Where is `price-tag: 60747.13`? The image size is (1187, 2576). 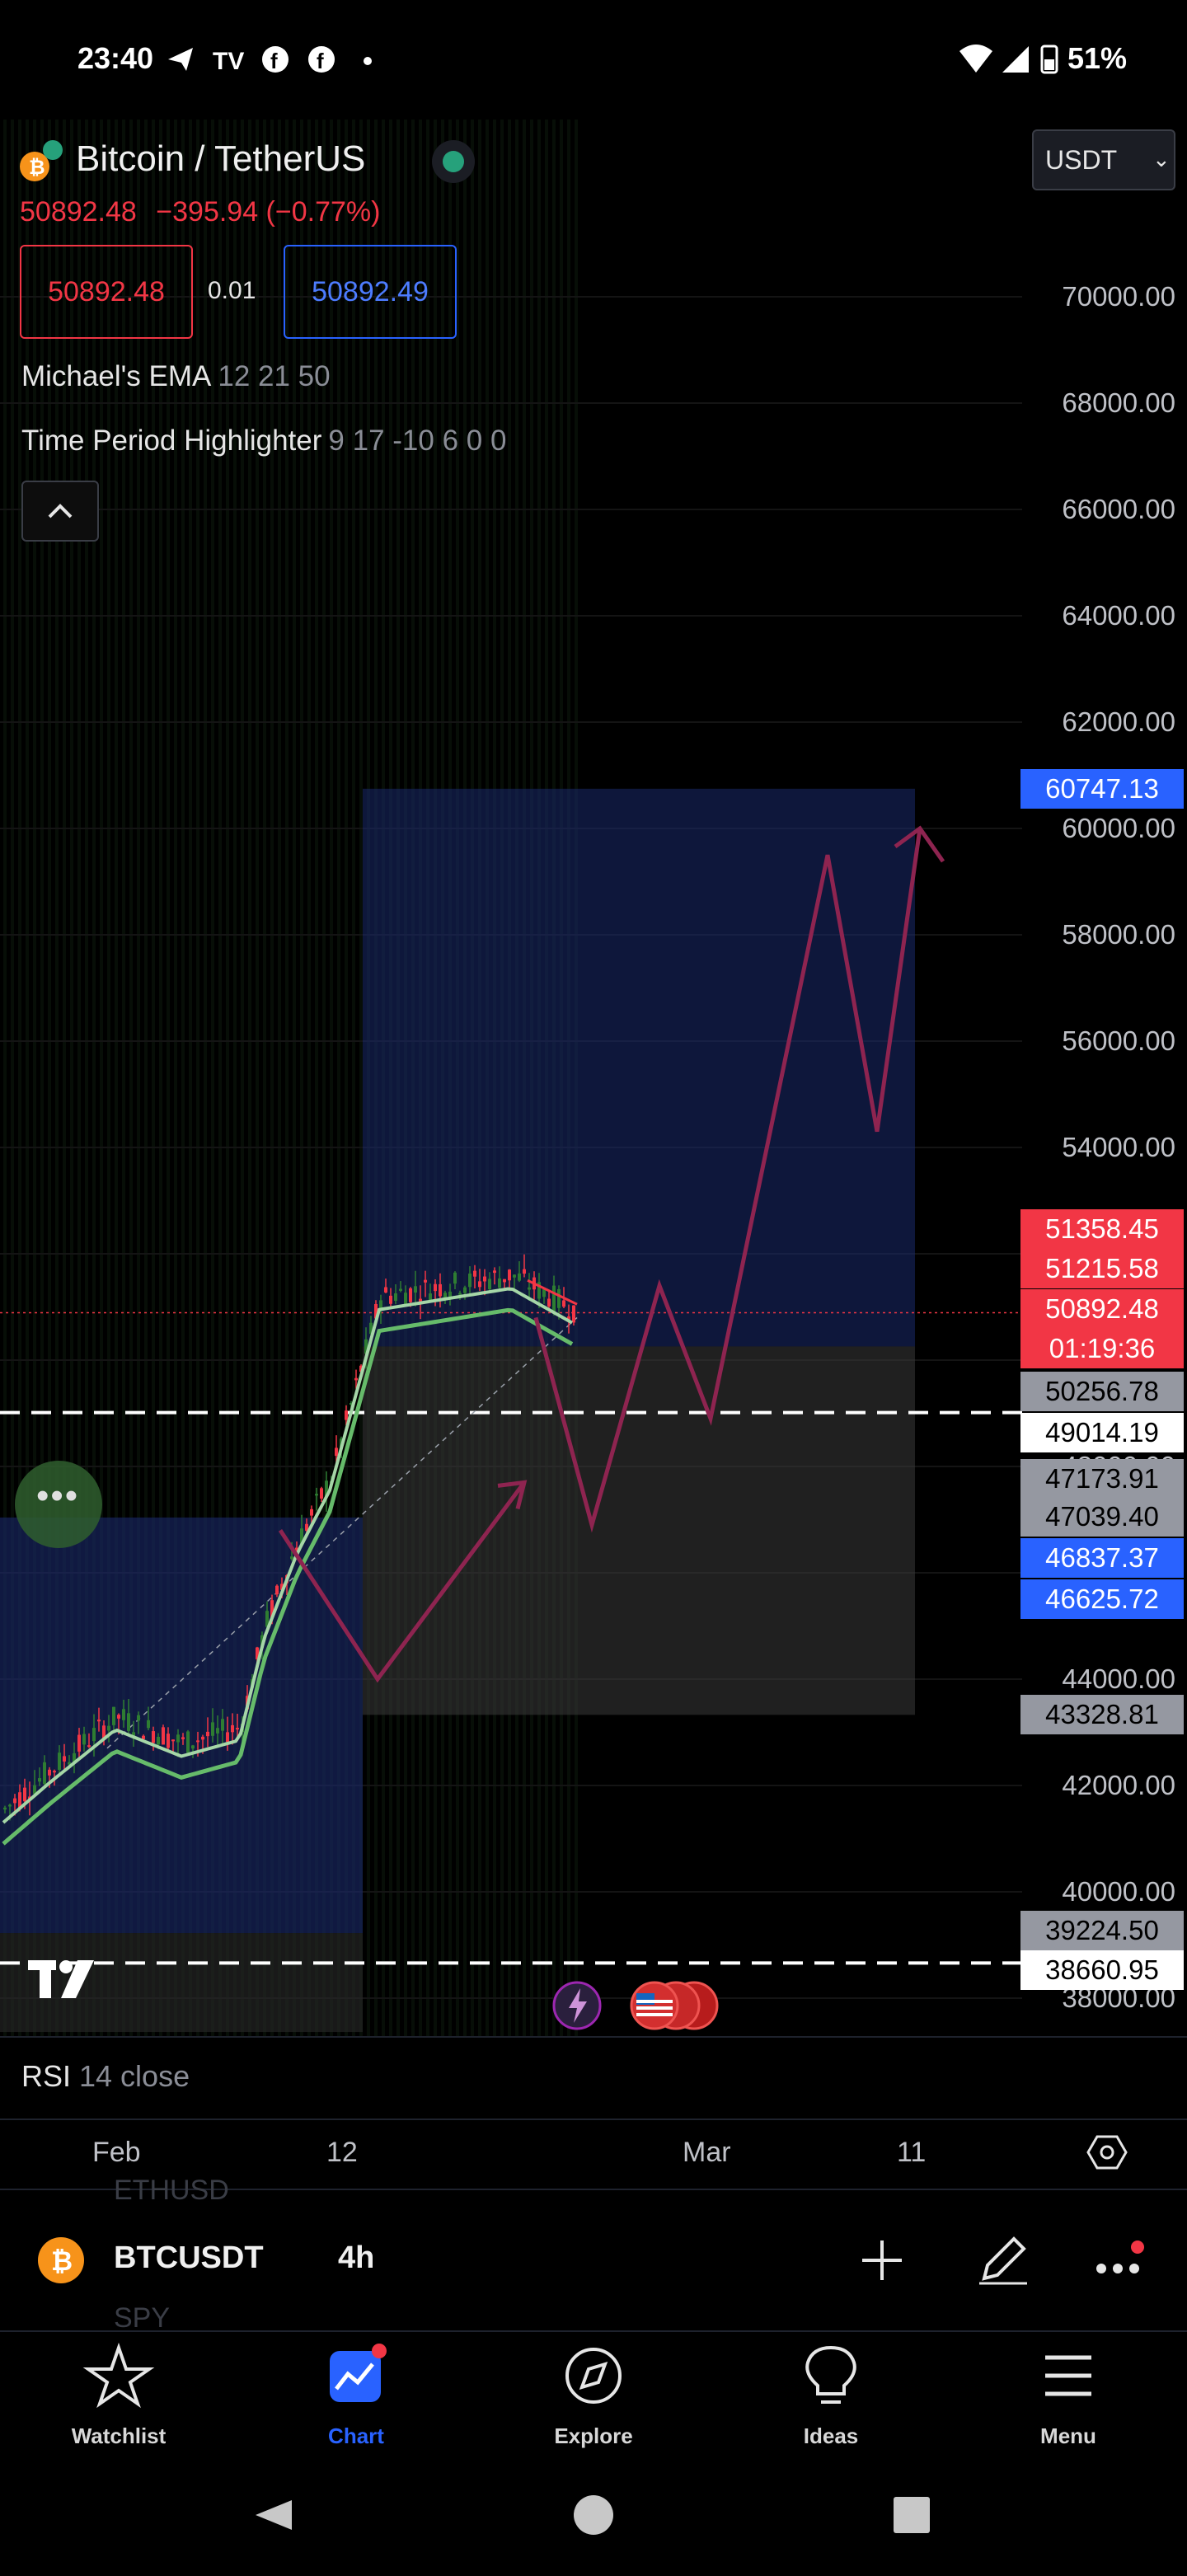
price-tag: 60747.13 is located at coordinates (1102, 789).